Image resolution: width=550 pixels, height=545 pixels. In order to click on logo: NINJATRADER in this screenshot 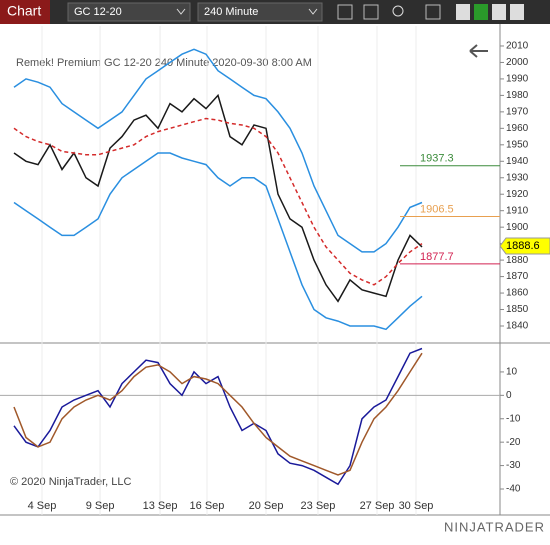, I will do `click(494, 526)`.